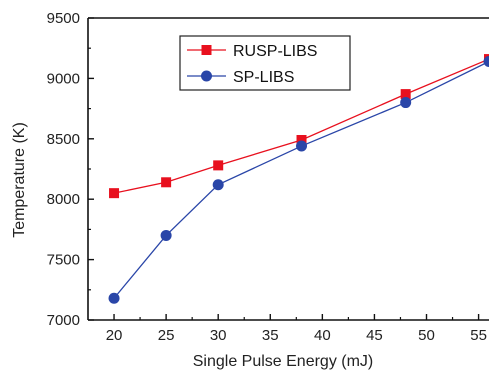  What do you see at coordinates (270, 335) in the screenshot?
I see `x-tick-label: 35` at bounding box center [270, 335].